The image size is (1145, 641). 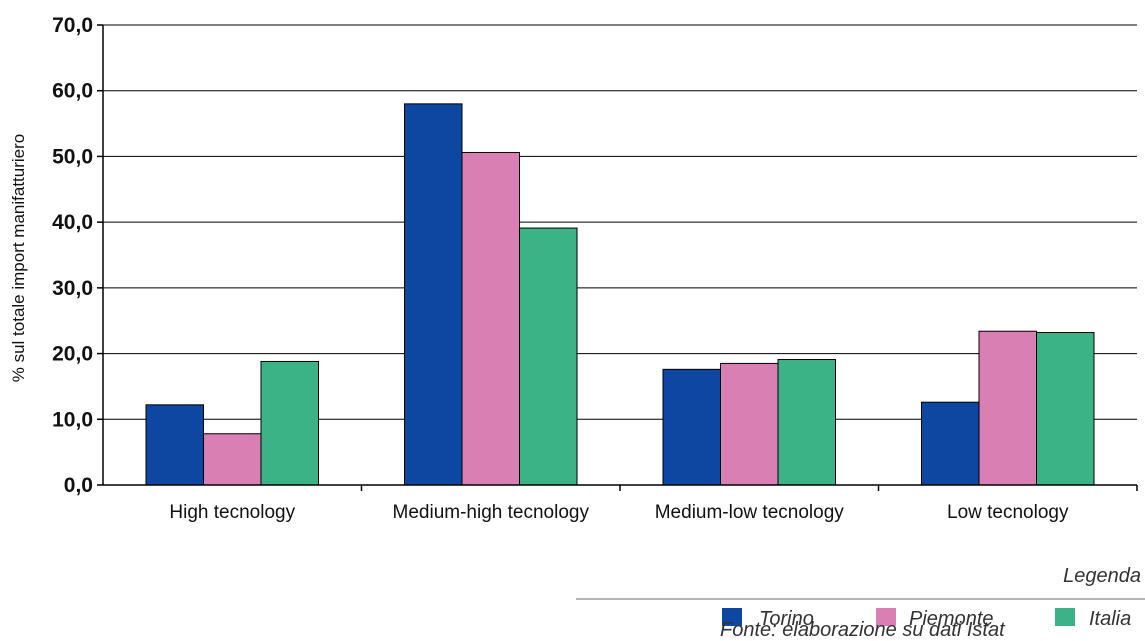 What do you see at coordinates (72, 156) in the screenshot?
I see `y-tick-label: 50,0` at bounding box center [72, 156].